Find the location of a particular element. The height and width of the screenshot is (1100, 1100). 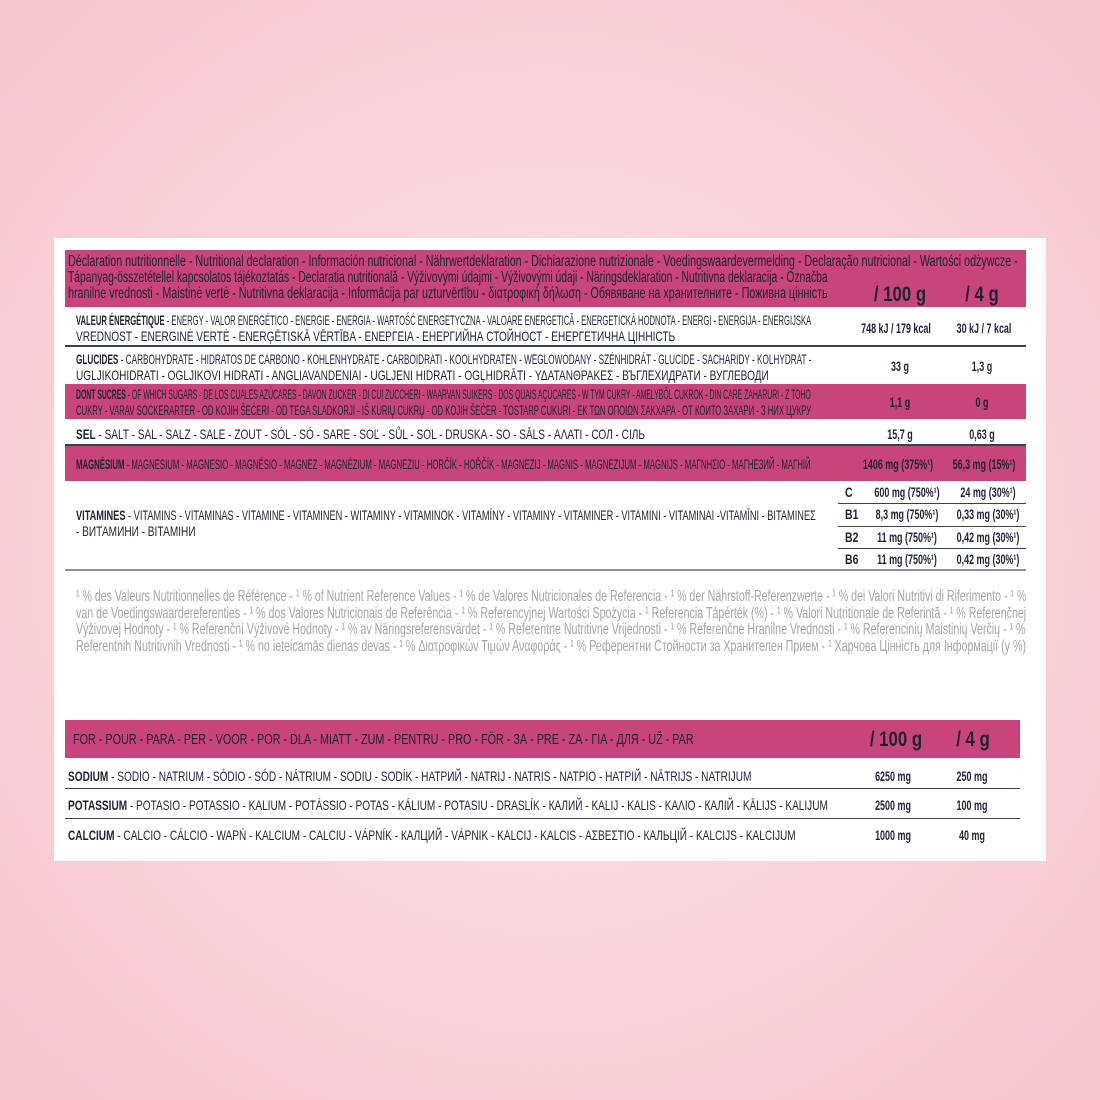

row-label: CALCIUM is located at coordinates (91, 835).